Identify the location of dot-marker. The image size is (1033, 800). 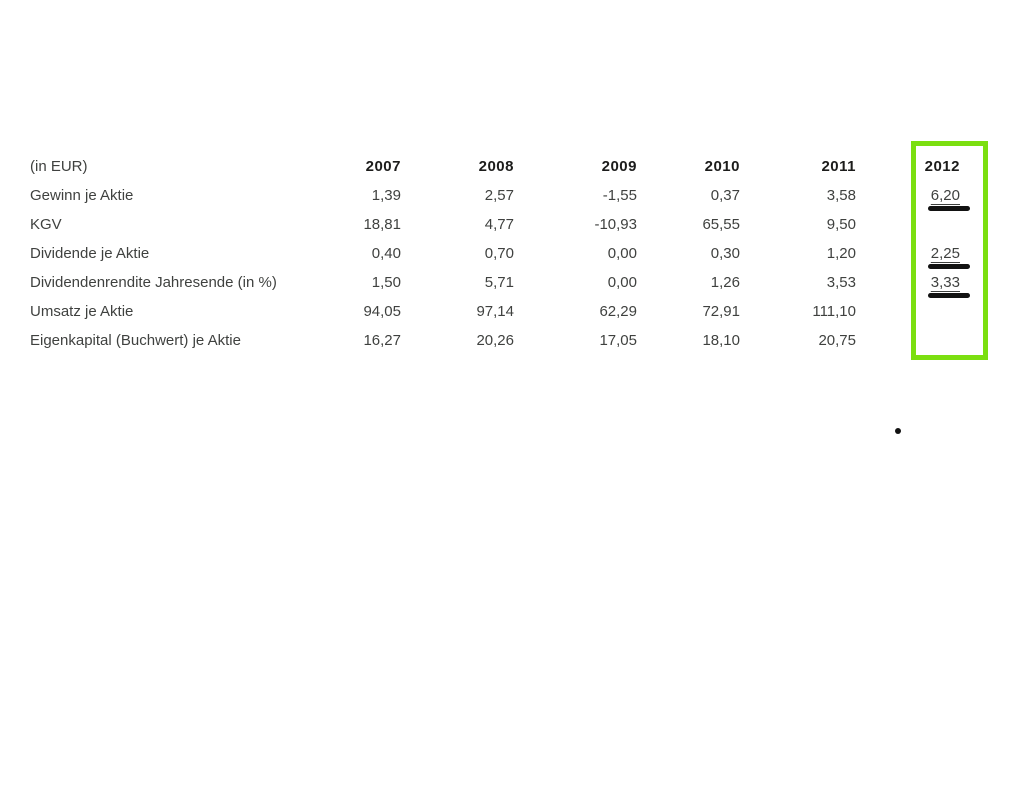
(898, 431).